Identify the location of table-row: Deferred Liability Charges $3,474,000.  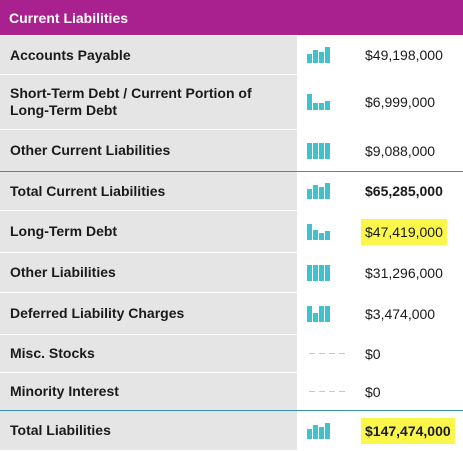
(231, 313).